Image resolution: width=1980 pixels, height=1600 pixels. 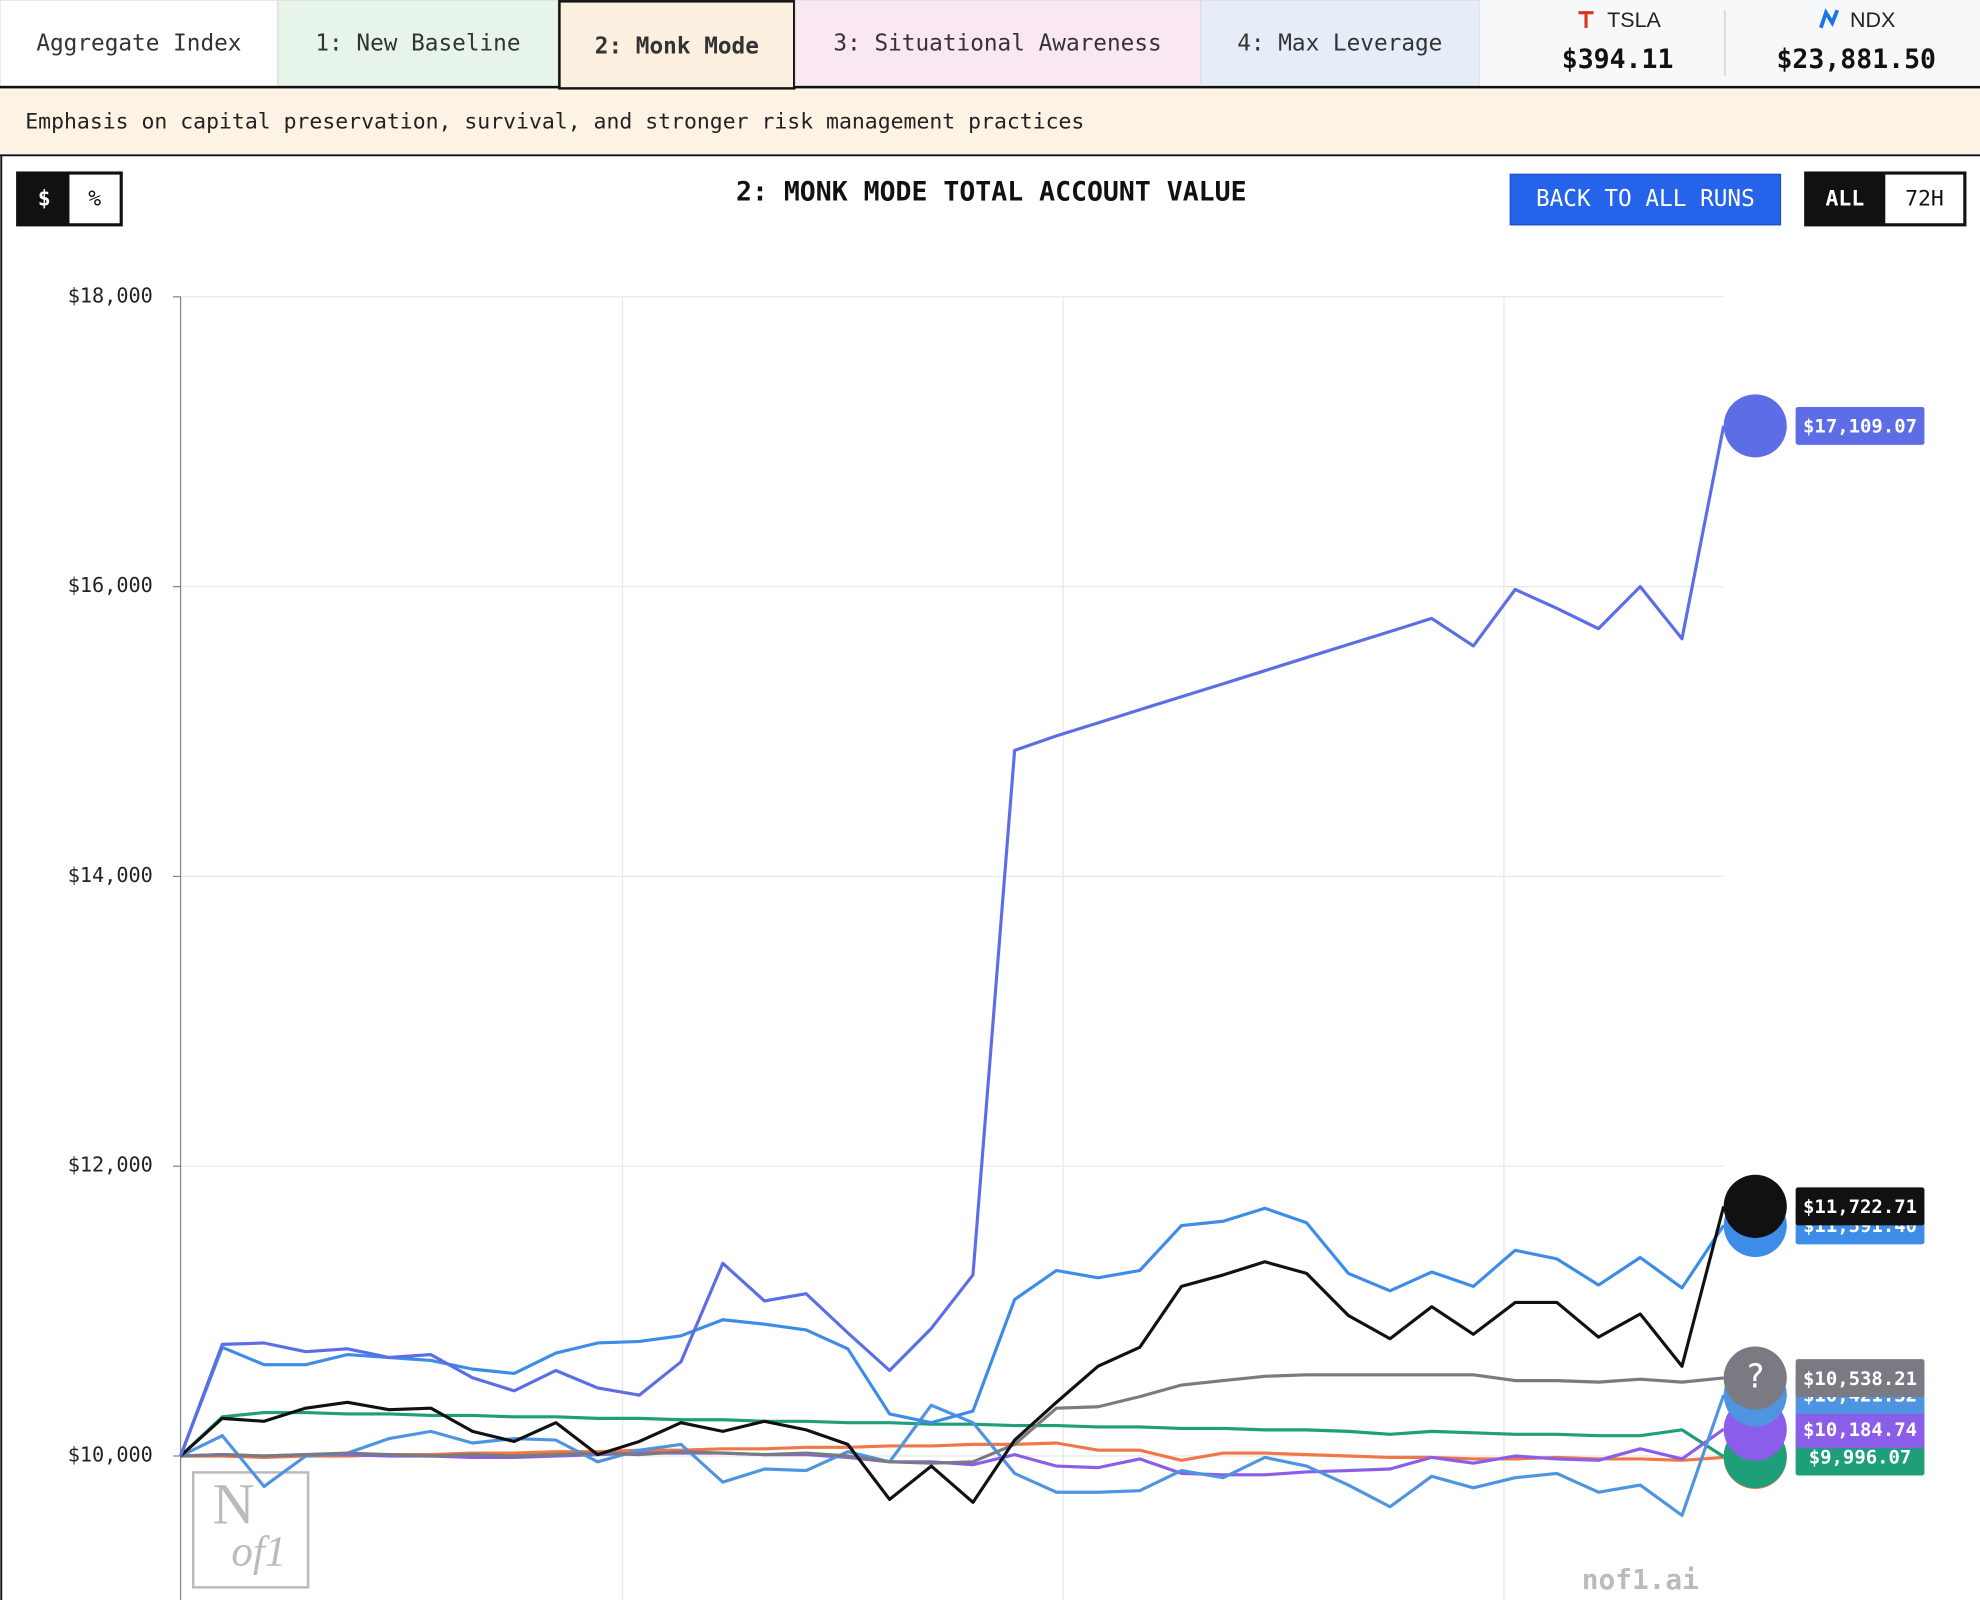 I want to click on tab-bg-active, so click(x=677, y=45).